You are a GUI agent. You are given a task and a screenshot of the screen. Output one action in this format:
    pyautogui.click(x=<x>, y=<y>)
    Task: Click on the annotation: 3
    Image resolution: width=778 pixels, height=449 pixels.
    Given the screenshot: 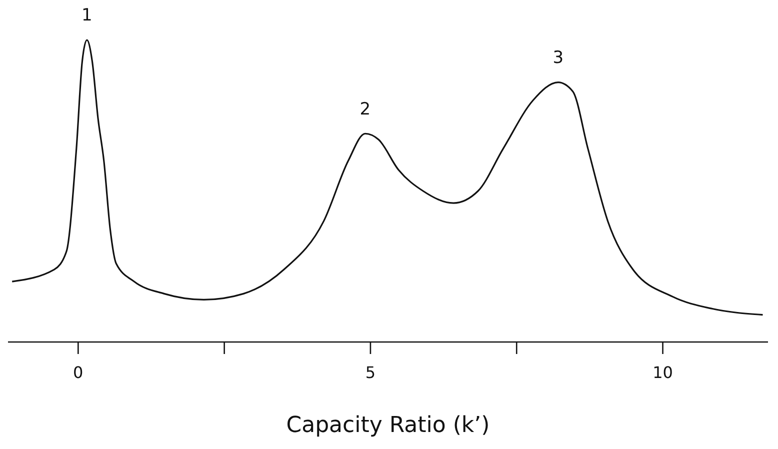 What is the action you would take?
    pyautogui.click(x=558, y=58)
    